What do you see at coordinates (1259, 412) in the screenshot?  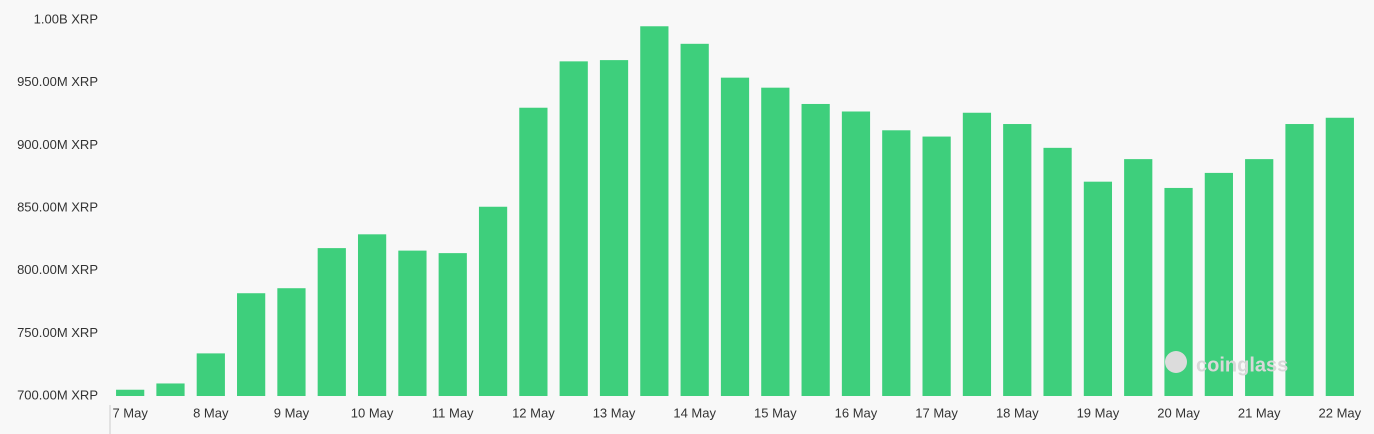 I see `x-tick-label: 21 May` at bounding box center [1259, 412].